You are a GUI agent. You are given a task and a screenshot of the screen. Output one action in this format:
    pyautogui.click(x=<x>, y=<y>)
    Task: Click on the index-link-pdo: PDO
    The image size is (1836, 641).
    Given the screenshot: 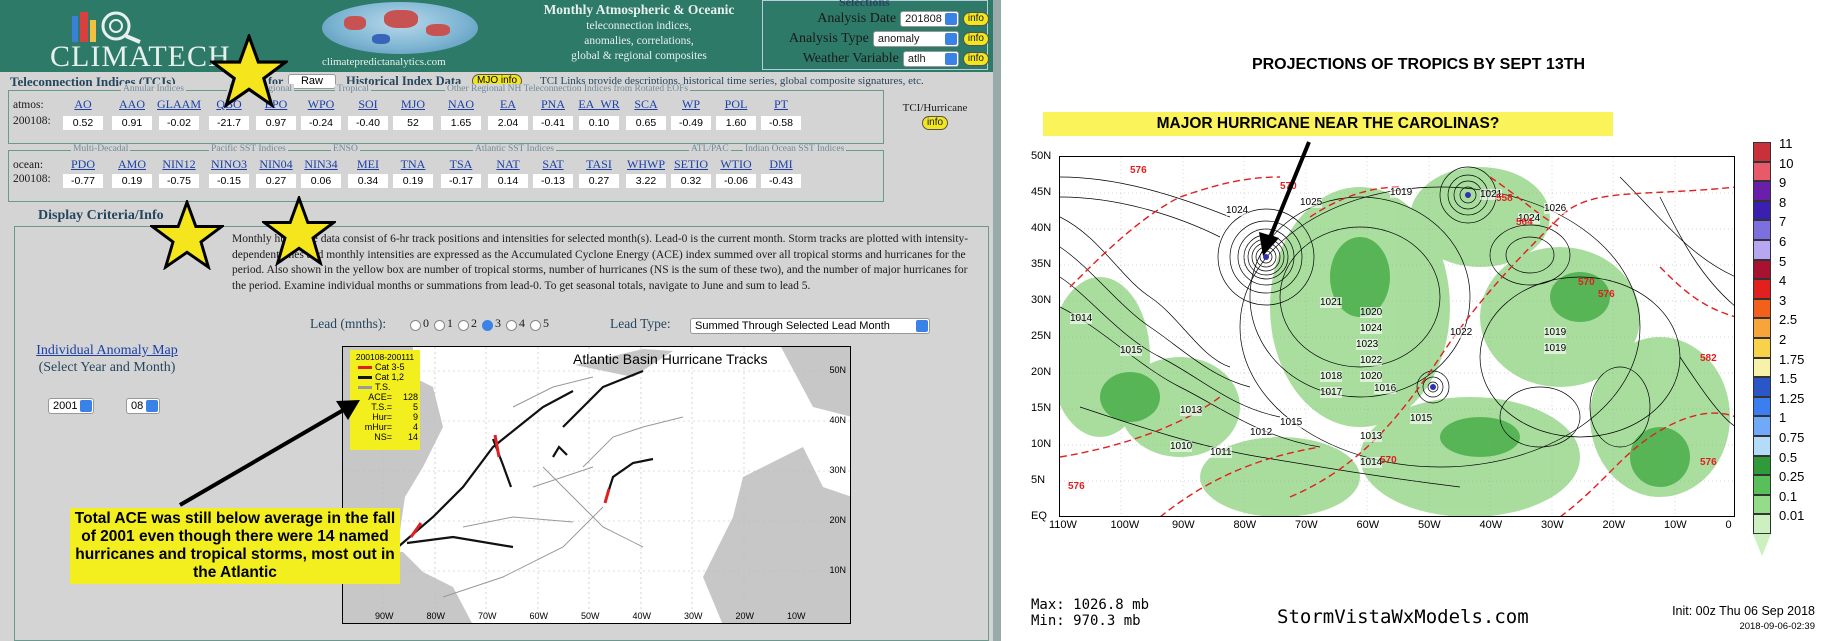 What is the action you would take?
    pyautogui.click(x=82, y=164)
    